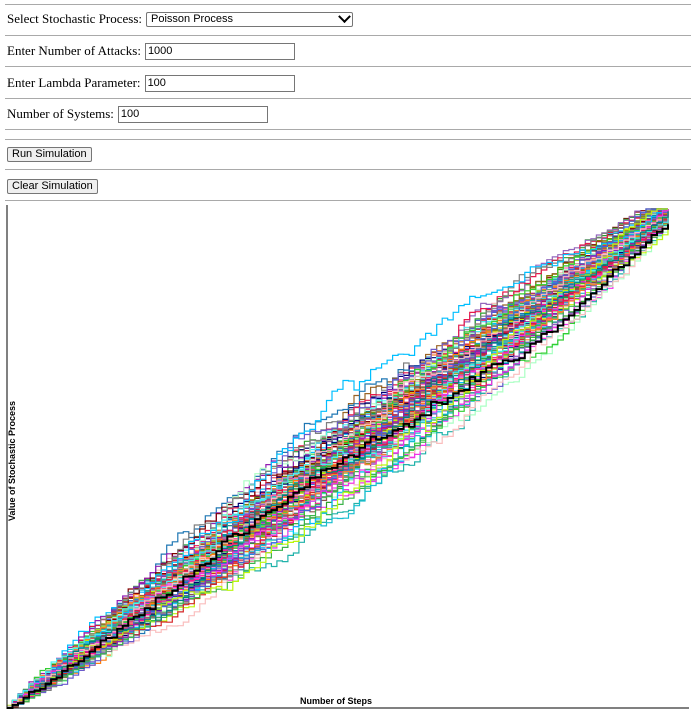 Image resolution: width=691 pixels, height=717 pixels. What do you see at coordinates (52, 186) in the screenshot?
I see `clear-simulation-button: Clear Simulation` at bounding box center [52, 186].